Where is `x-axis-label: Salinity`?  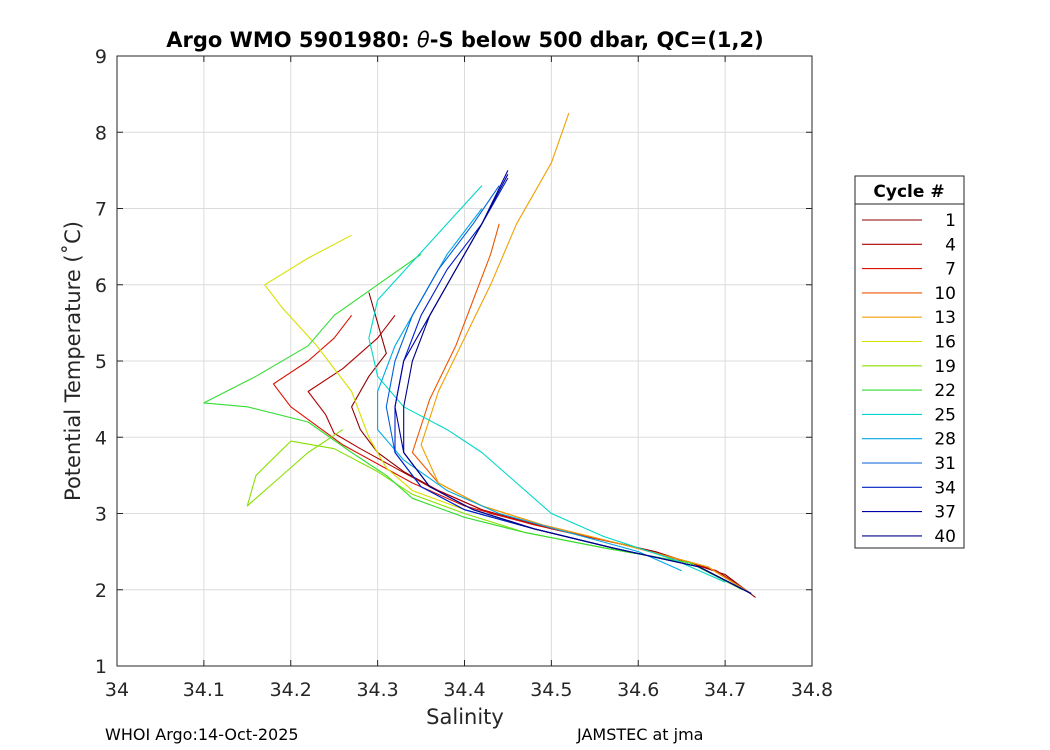 x-axis-label: Salinity is located at coordinates (465, 717).